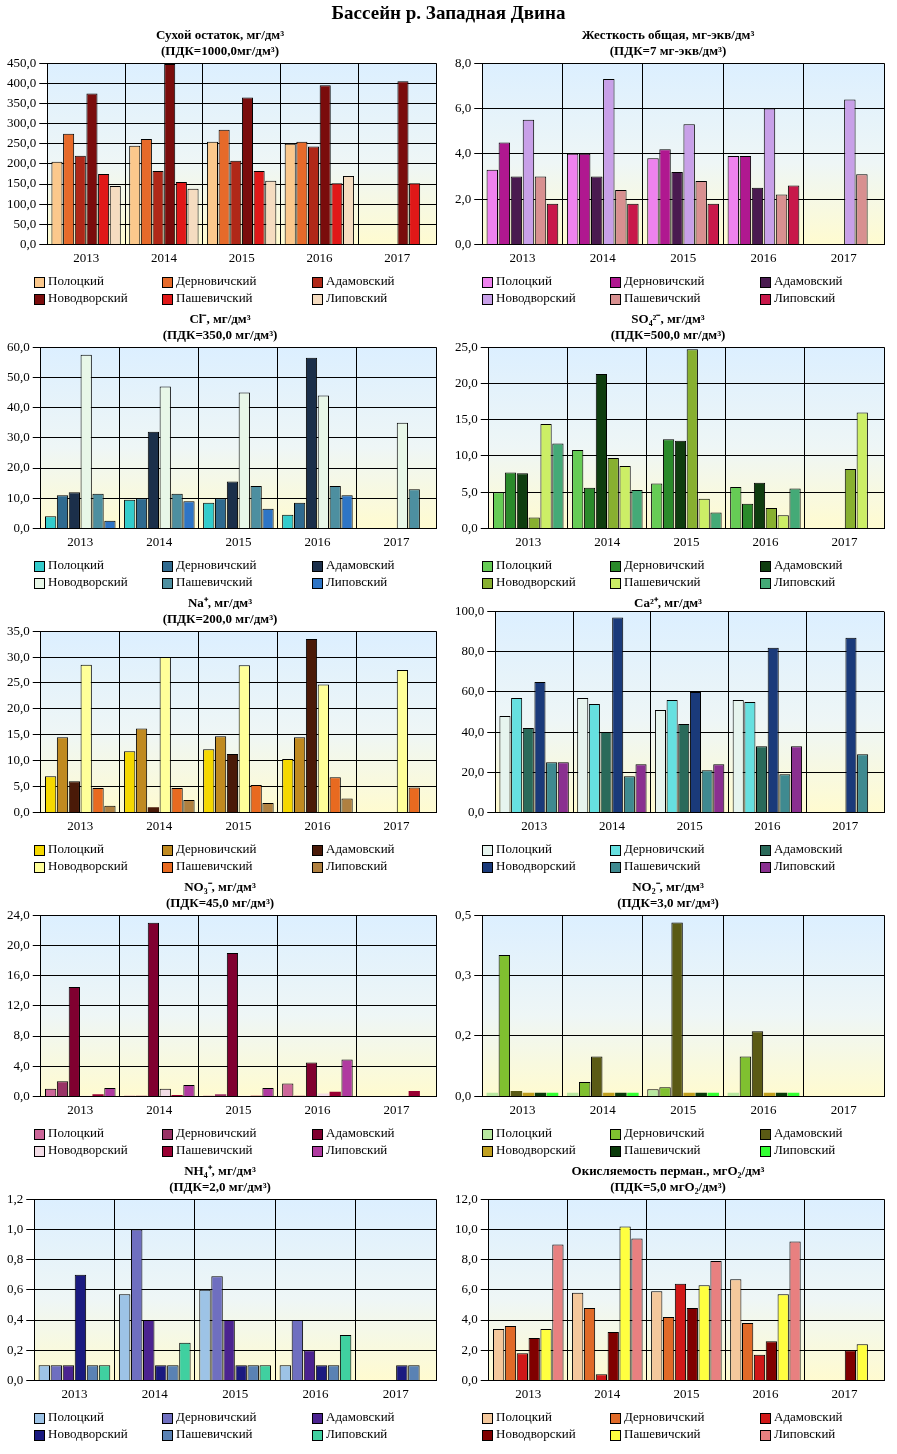 The image size is (897, 1454). I want to click on y-tick-label: 1,0, so click(15, 1228).